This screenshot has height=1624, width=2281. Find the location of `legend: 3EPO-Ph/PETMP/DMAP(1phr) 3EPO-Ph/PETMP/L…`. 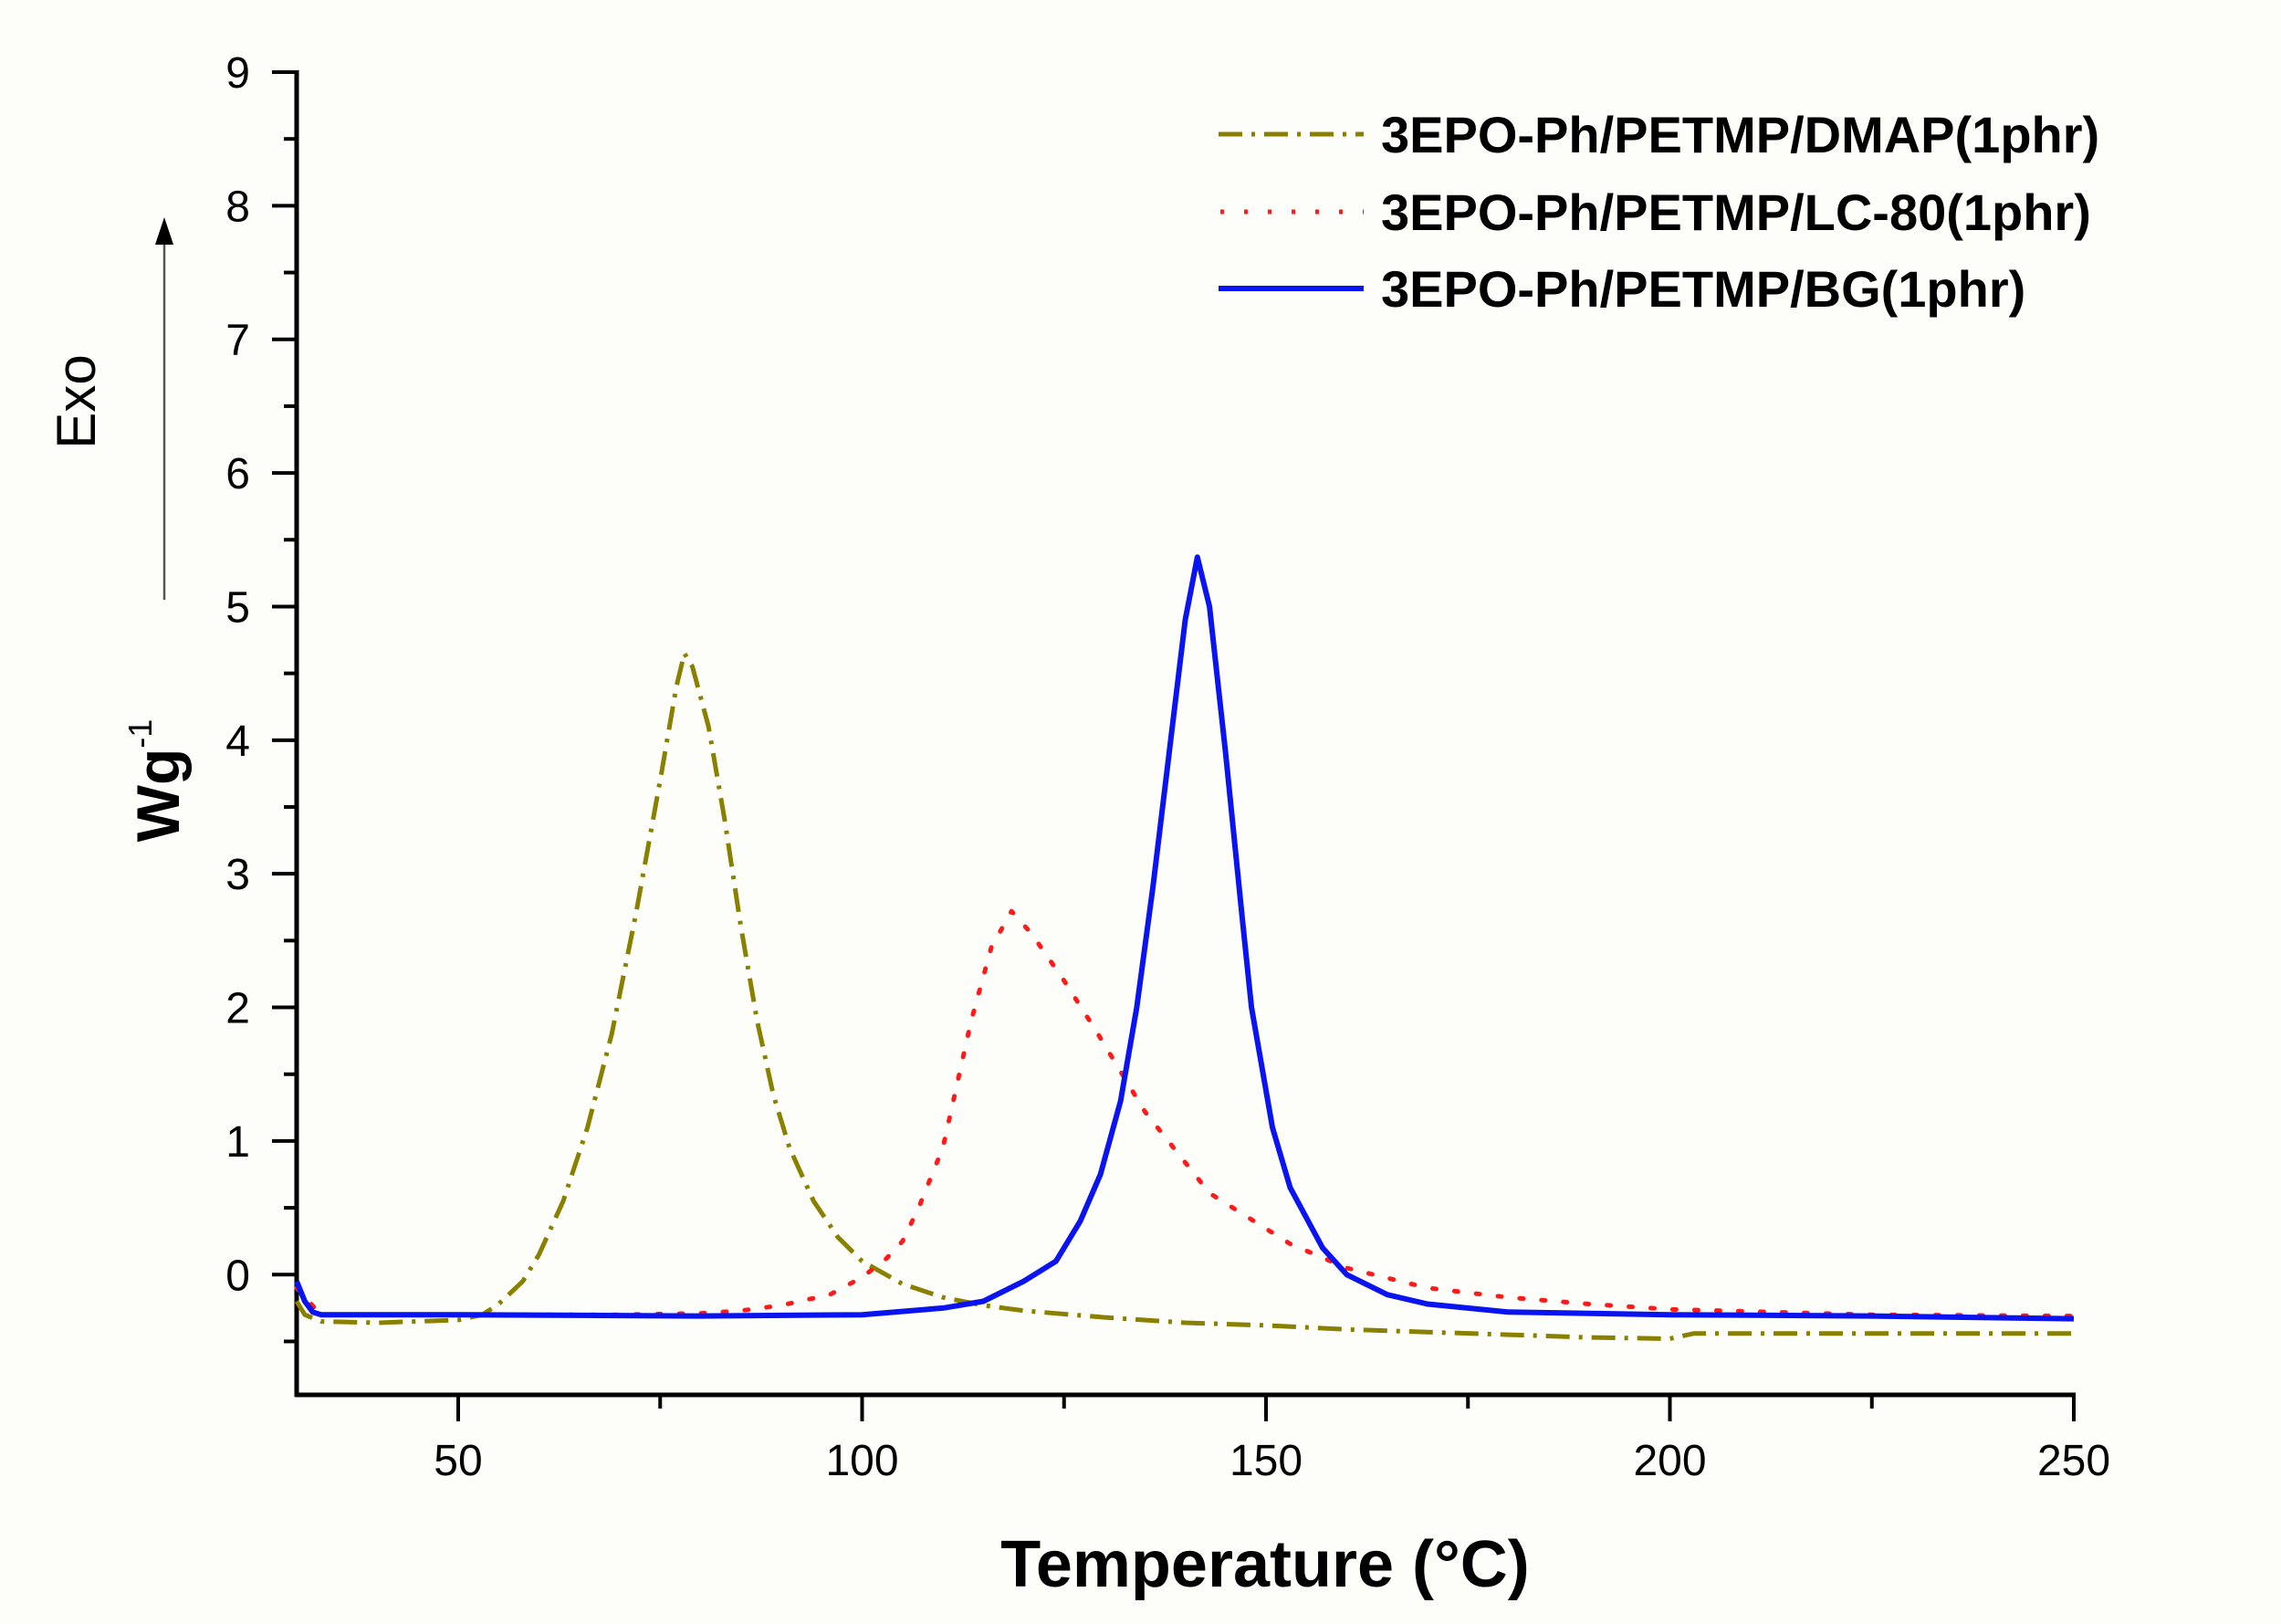

legend: 3EPO-Ph/PETMP/DMAP(1phr) 3EPO-Ph/PETMP/L… is located at coordinates (1659, 212).